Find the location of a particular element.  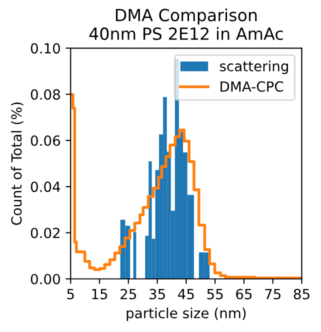

y-tick-label: 0.04 is located at coordinates (45, 187).